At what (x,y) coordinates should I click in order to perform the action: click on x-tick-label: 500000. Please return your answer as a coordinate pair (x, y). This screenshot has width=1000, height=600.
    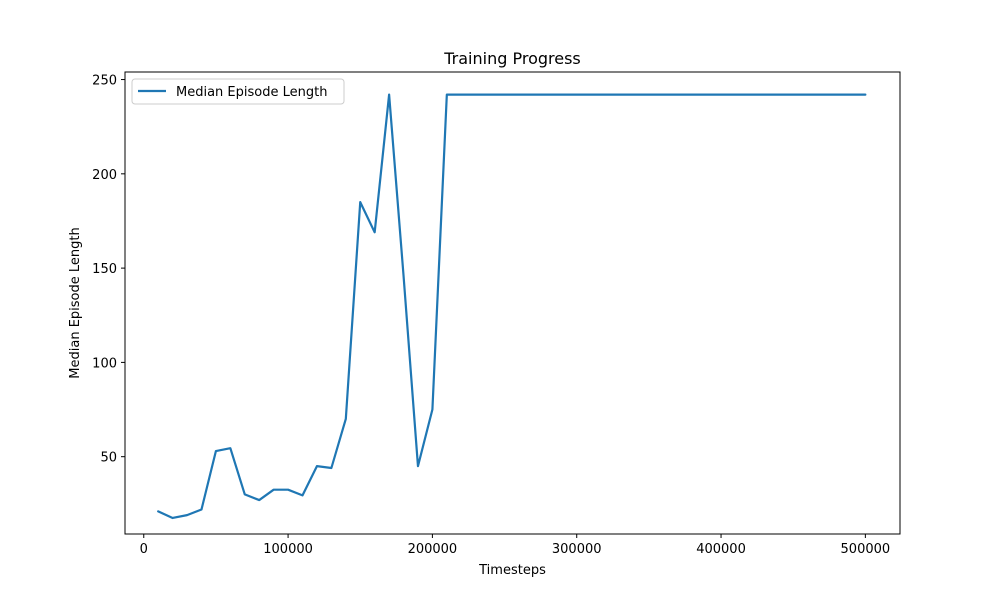
    Looking at the image, I should click on (866, 549).